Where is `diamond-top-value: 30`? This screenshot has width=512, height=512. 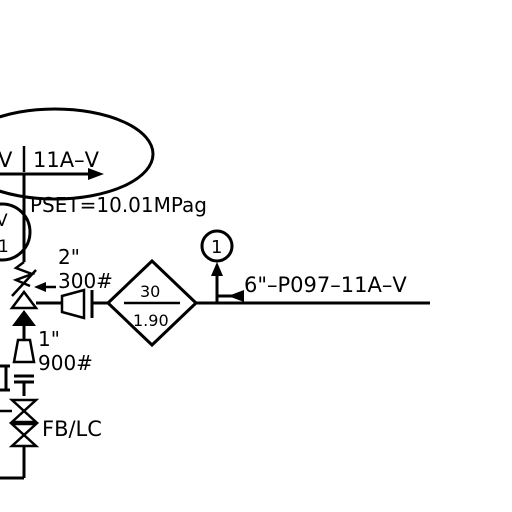 diamond-top-value: 30 is located at coordinates (150, 291).